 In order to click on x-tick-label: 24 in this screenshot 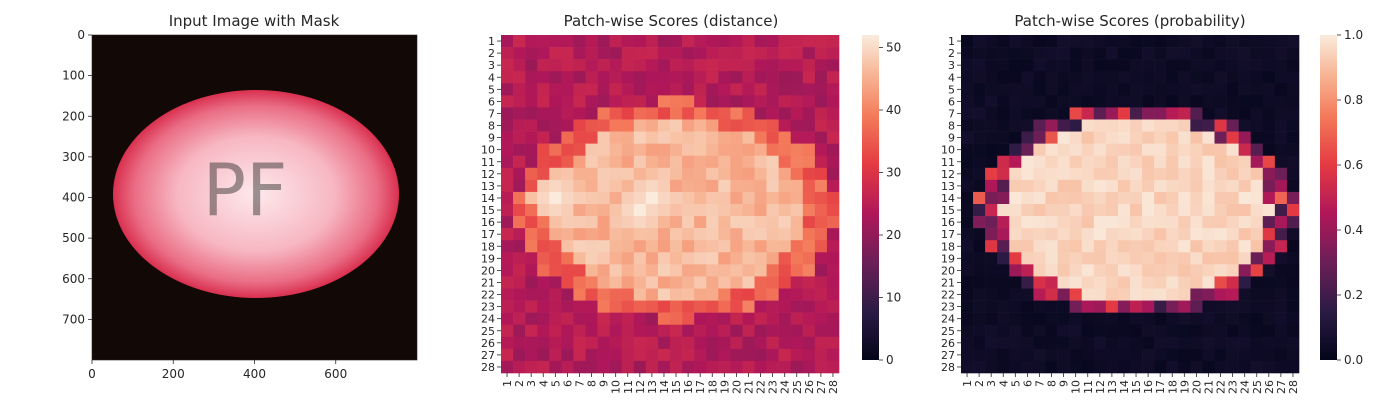, I will do `click(1245, 387)`.